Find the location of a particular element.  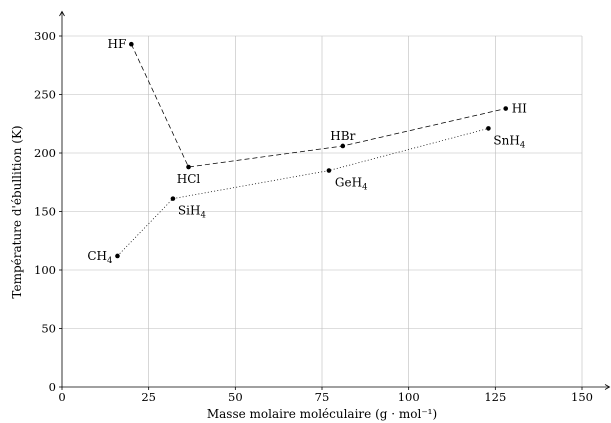

data-point-ch4 is located at coordinates (117, 256).